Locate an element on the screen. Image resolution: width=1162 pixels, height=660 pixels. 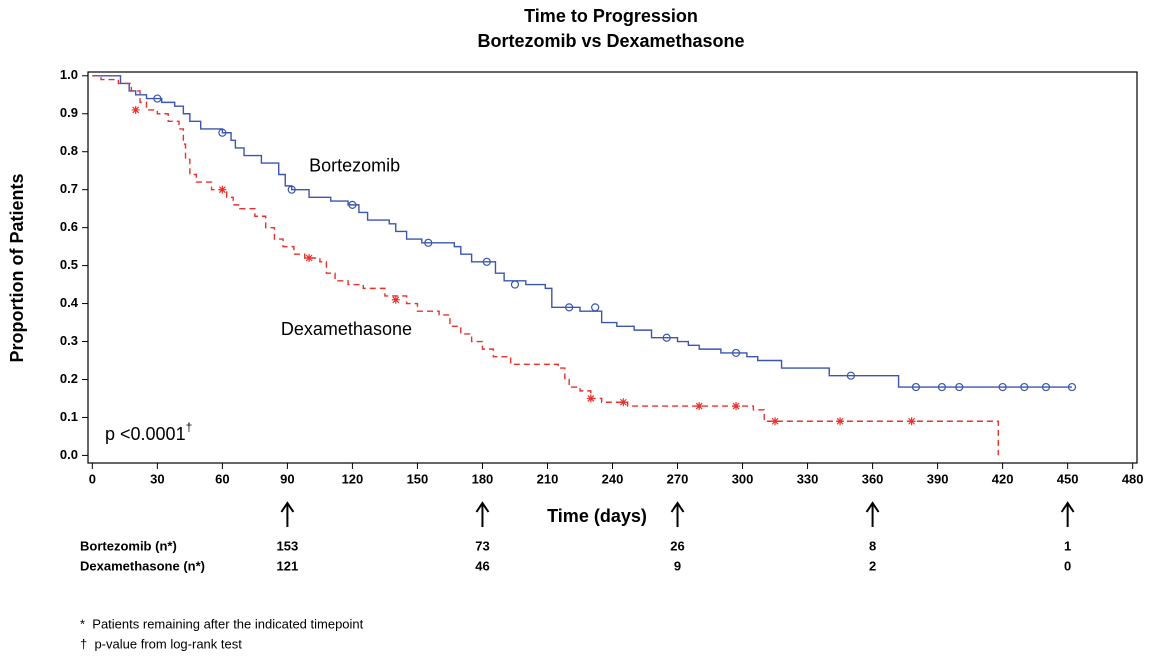
x-tick-label: 450 is located at coordinates (1068, 478).